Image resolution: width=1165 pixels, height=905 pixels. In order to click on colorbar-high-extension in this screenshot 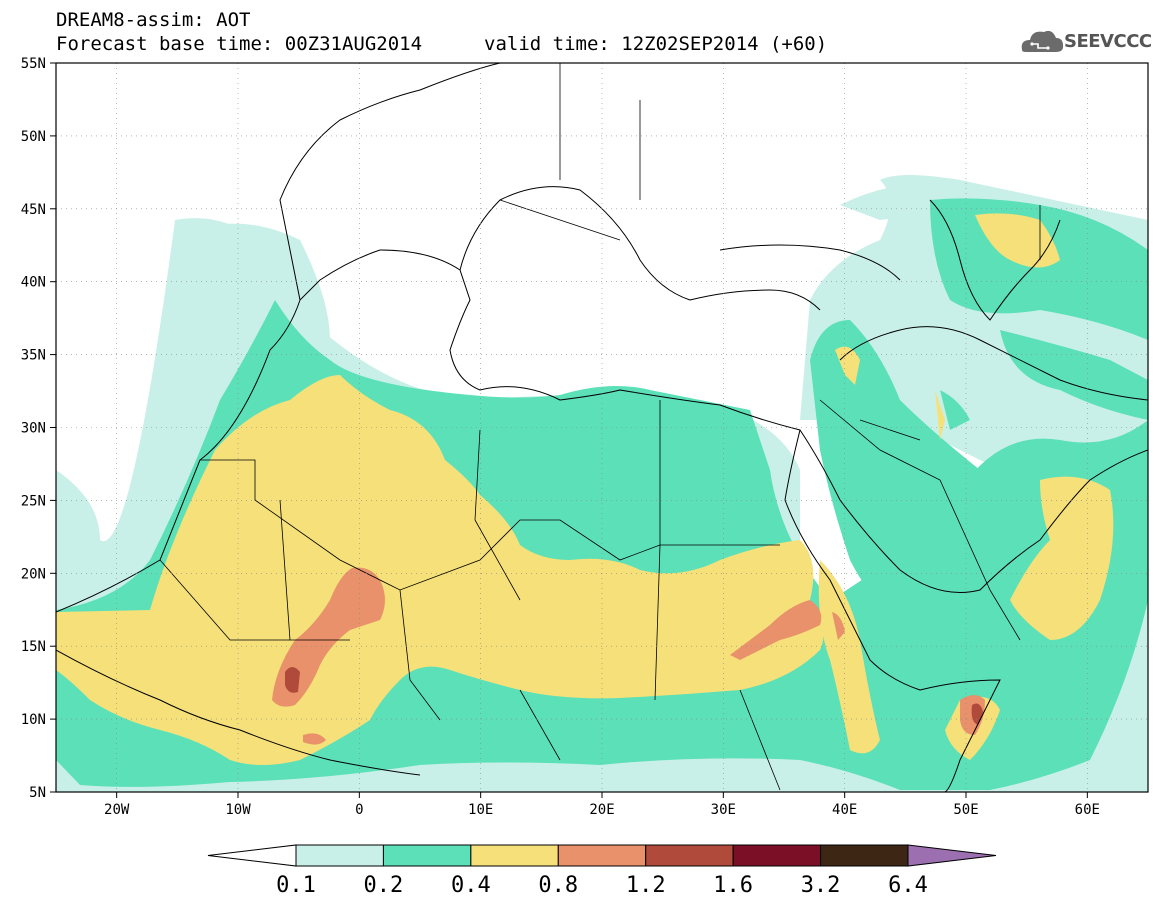, I will do `click(952, 855)`.